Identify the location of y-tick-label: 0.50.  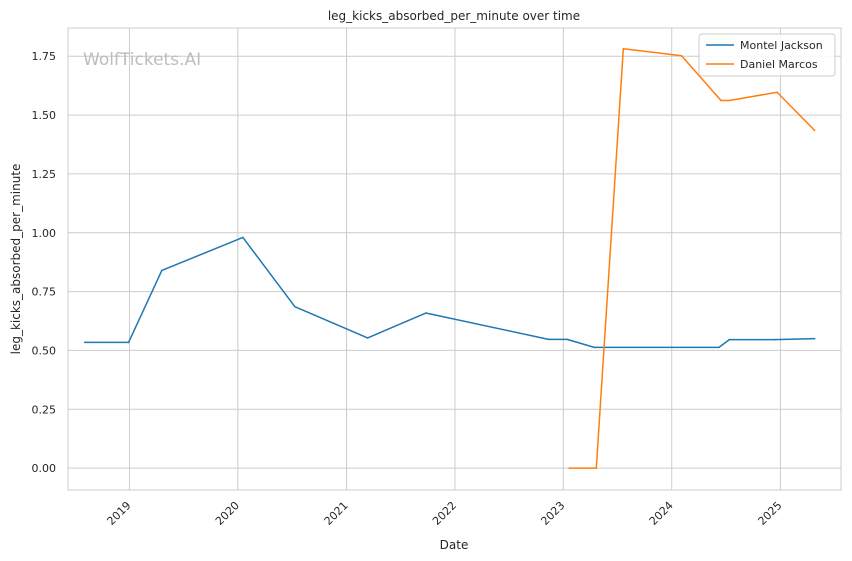
(44, 350).